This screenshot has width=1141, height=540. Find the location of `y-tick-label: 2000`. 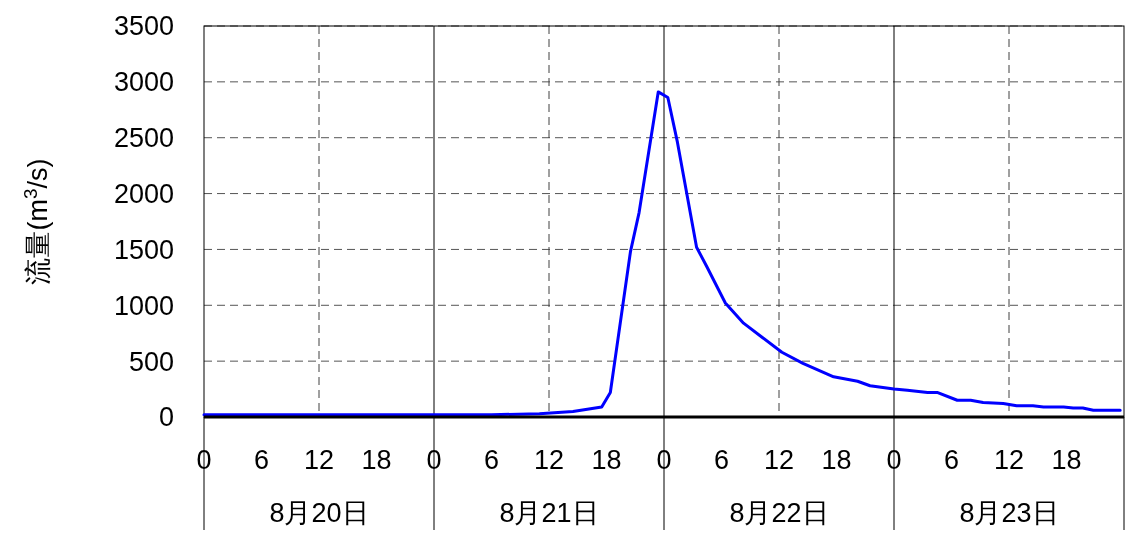

y-tick-label: 2000 is located at coordinates (143, 194).